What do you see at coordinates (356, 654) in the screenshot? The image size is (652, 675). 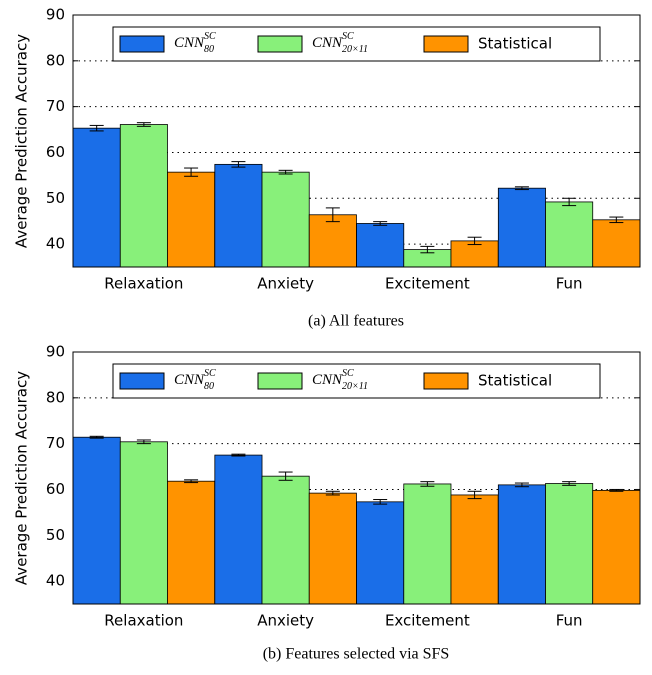 I see `caption: (b) Features selected via SFS` at bounding box center [356, 654].